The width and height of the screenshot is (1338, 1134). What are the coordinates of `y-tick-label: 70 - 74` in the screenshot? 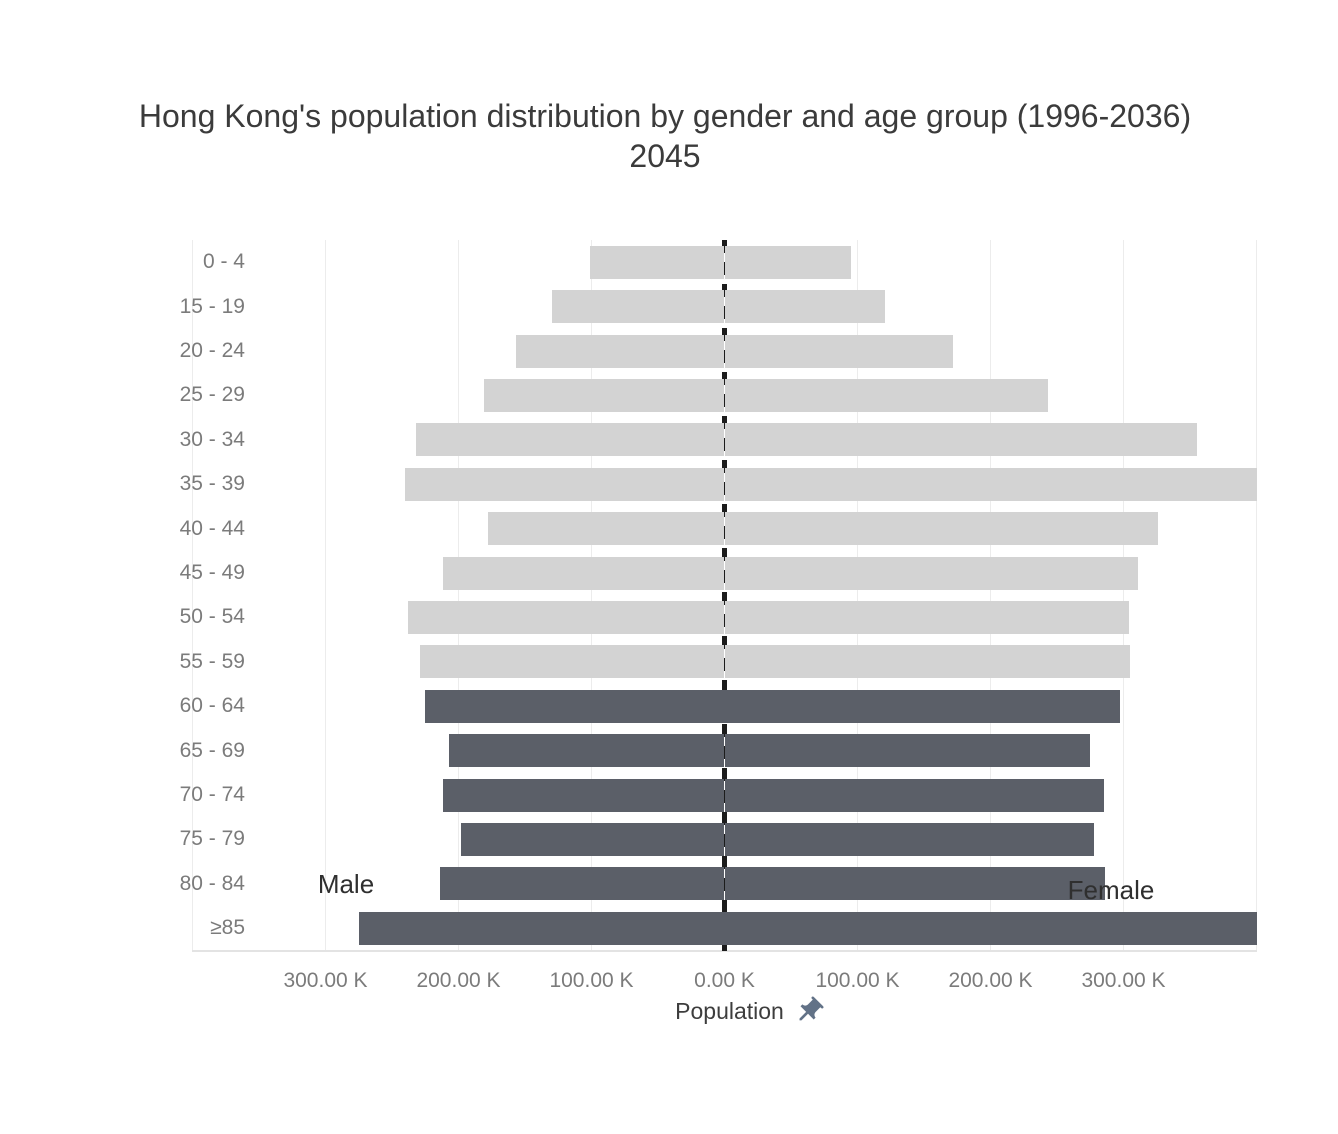 It's located at (212, 795).